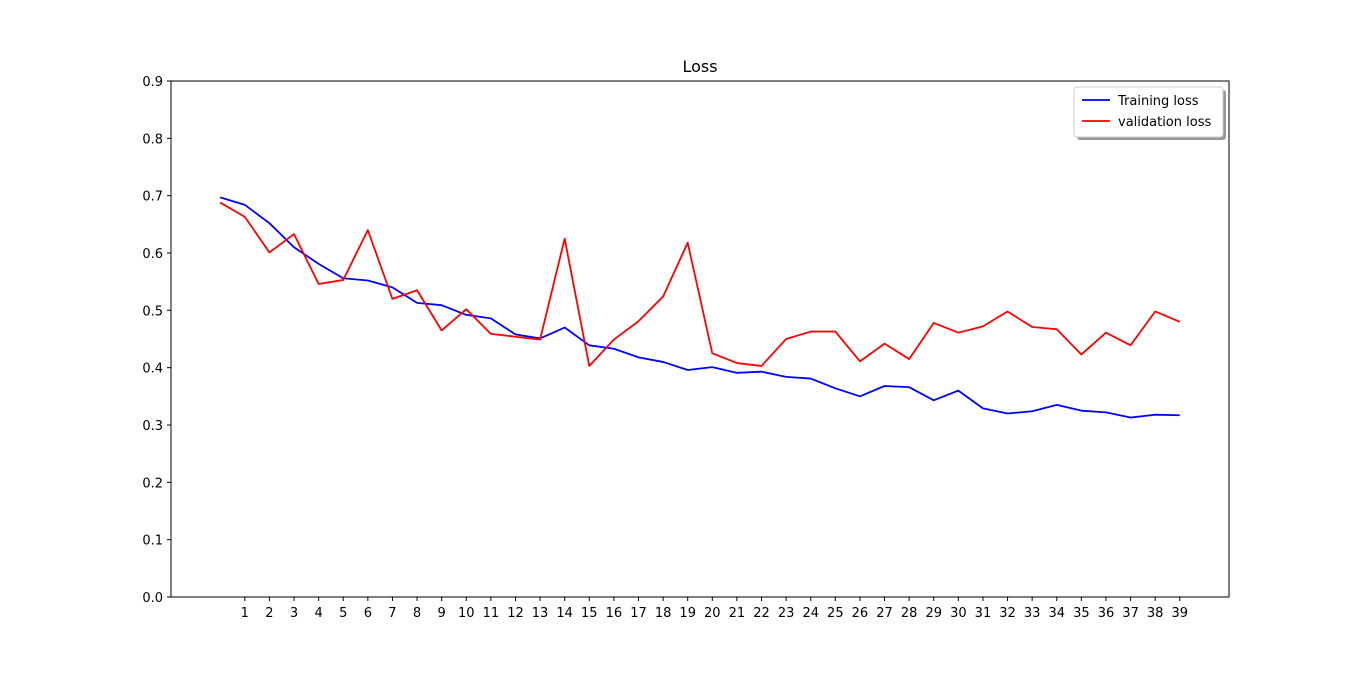  What do you see at coordinates (491, 613) in the screenshot?
I see `x-tick-label: 11` at bounding box center [491, 613].